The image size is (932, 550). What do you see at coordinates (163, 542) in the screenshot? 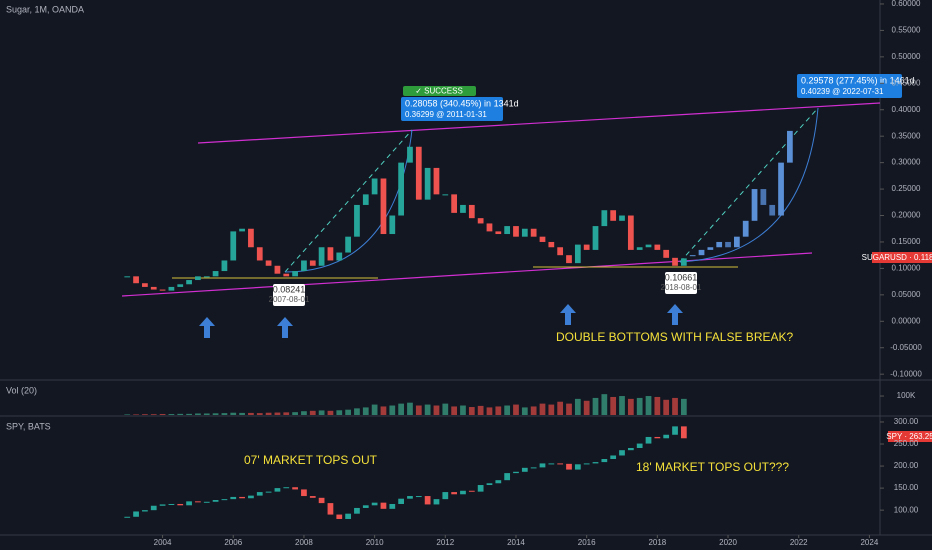
I see `x-tick-label: 2004` at bounding box center [163, 542].